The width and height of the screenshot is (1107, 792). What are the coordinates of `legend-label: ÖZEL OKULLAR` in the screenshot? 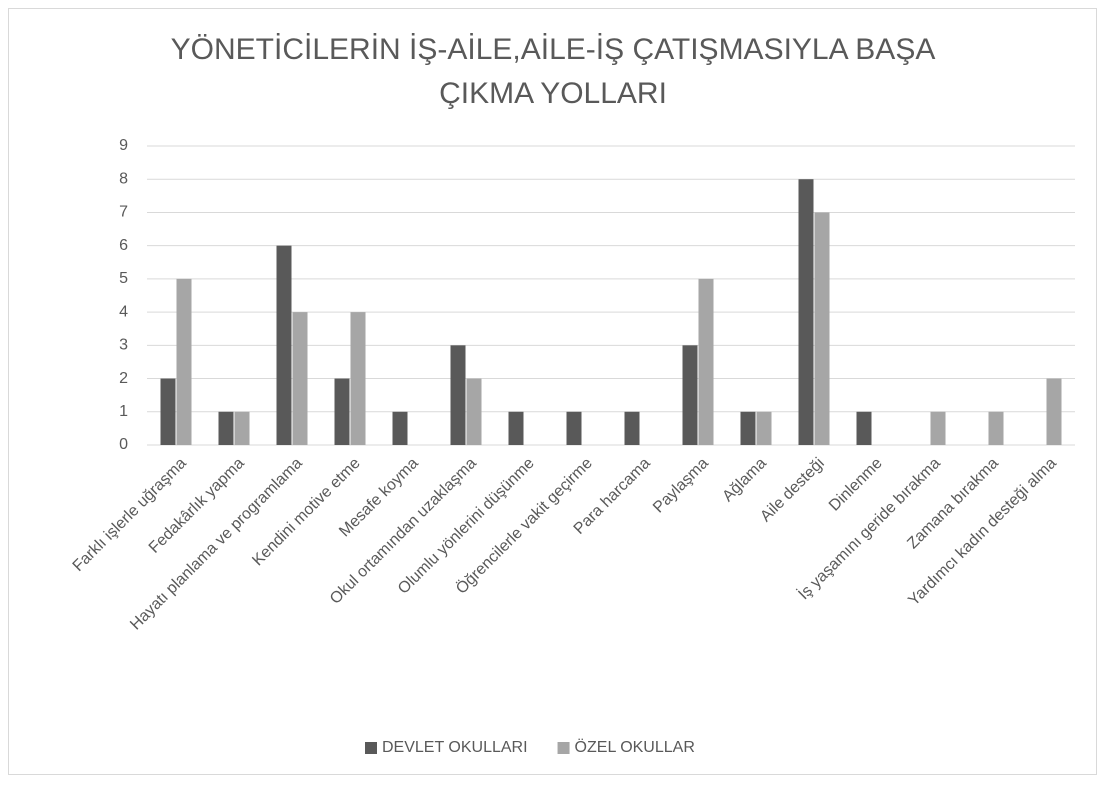 It's located at (635, 747).